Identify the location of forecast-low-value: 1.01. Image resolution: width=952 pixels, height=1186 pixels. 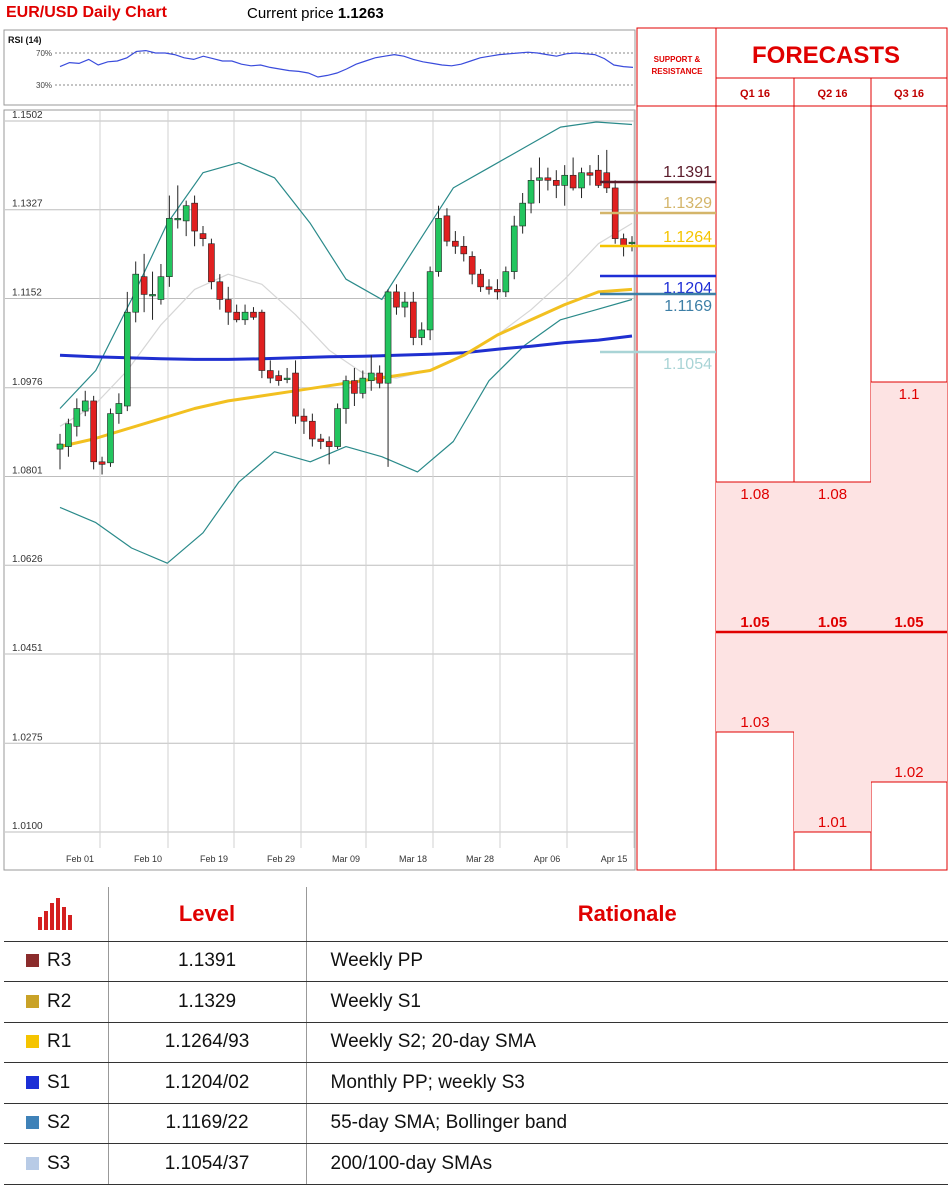
(832, 822).